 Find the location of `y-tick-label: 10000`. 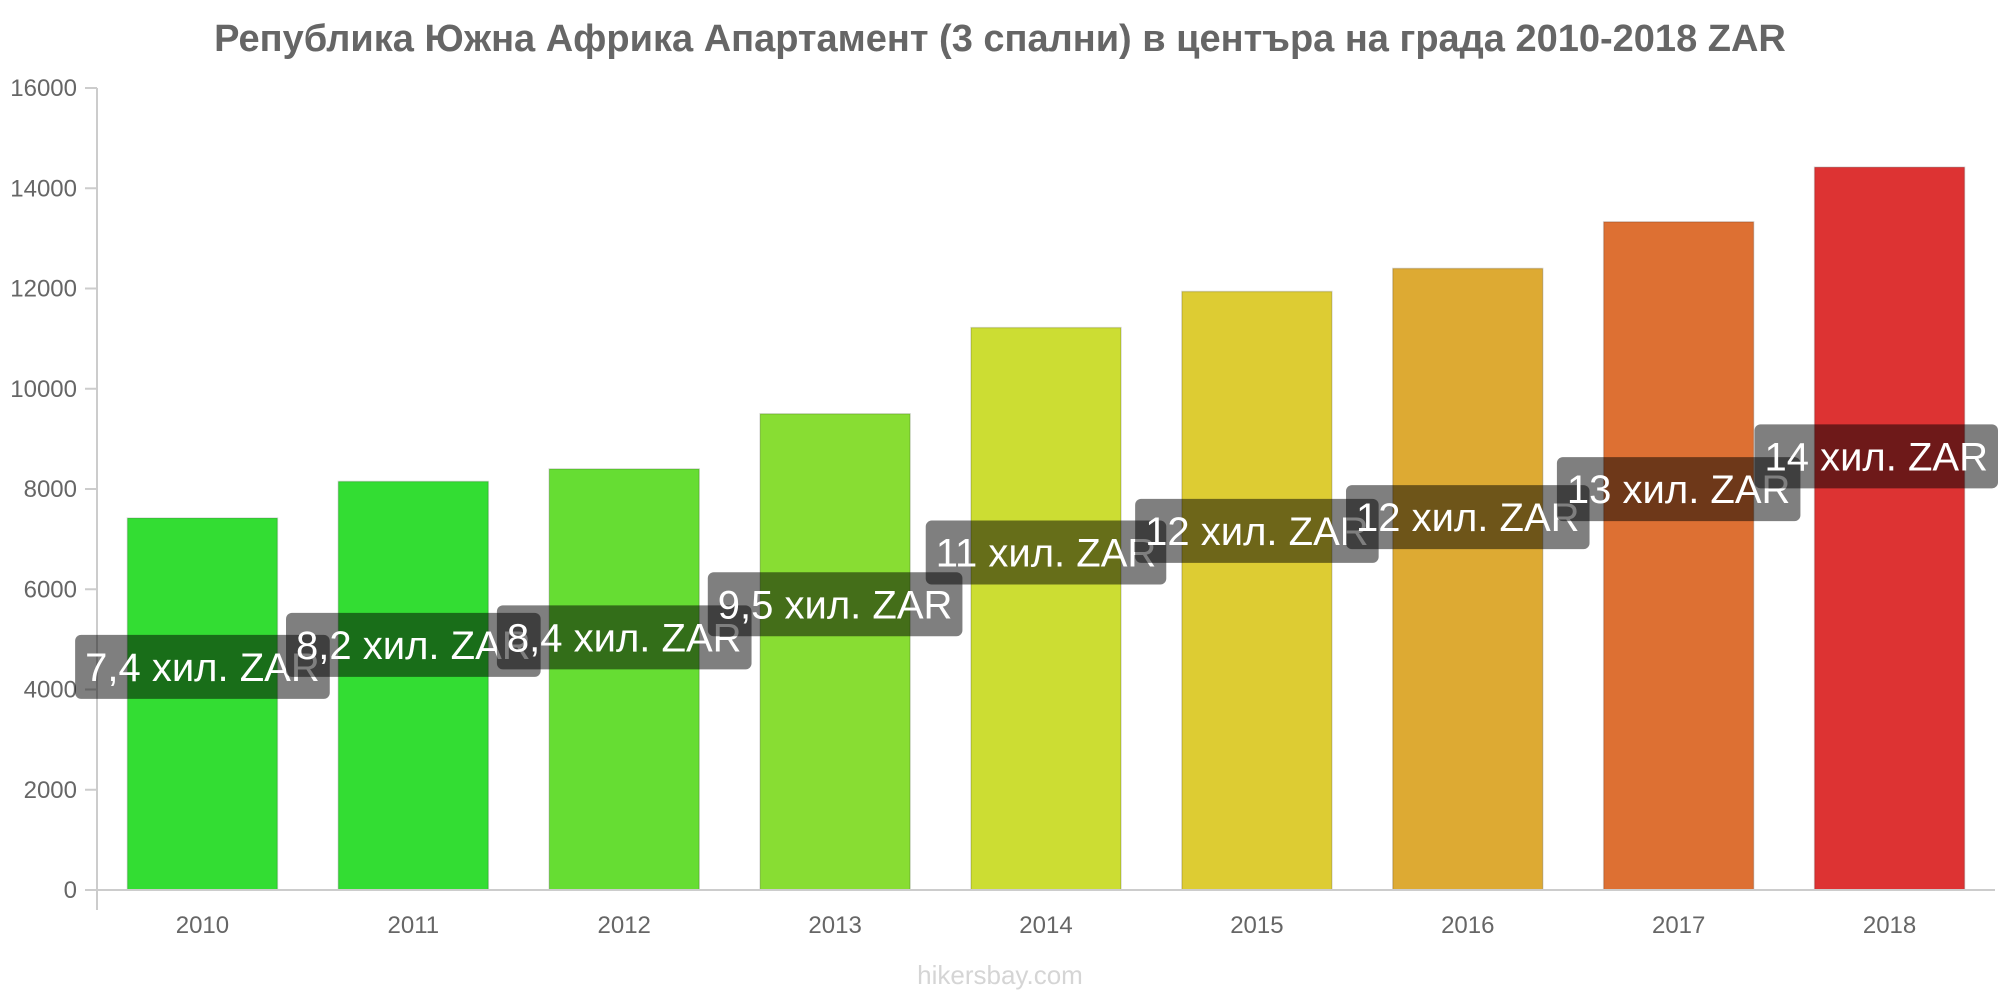

y-tick-label: 10000 is located at coordinates (43, 389).